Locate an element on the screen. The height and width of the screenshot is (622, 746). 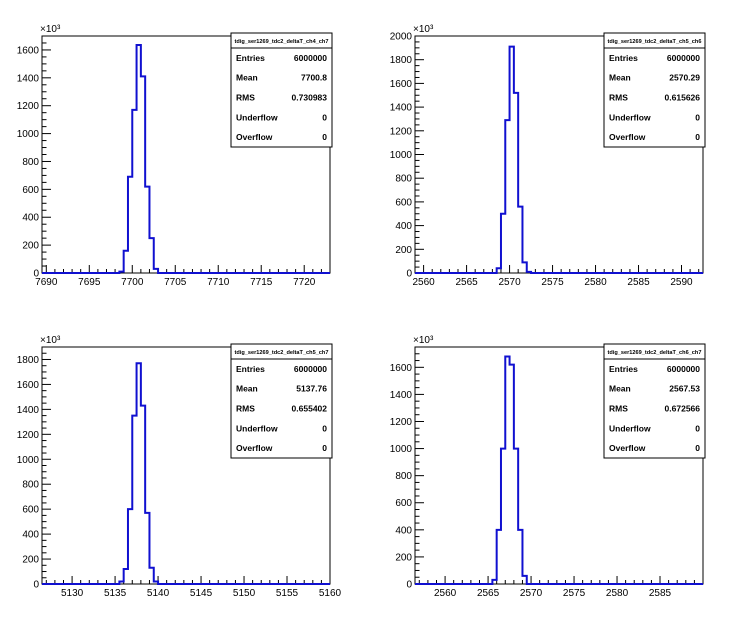
stats-row-value: 2570.29 is located at coordinates (684, 78).